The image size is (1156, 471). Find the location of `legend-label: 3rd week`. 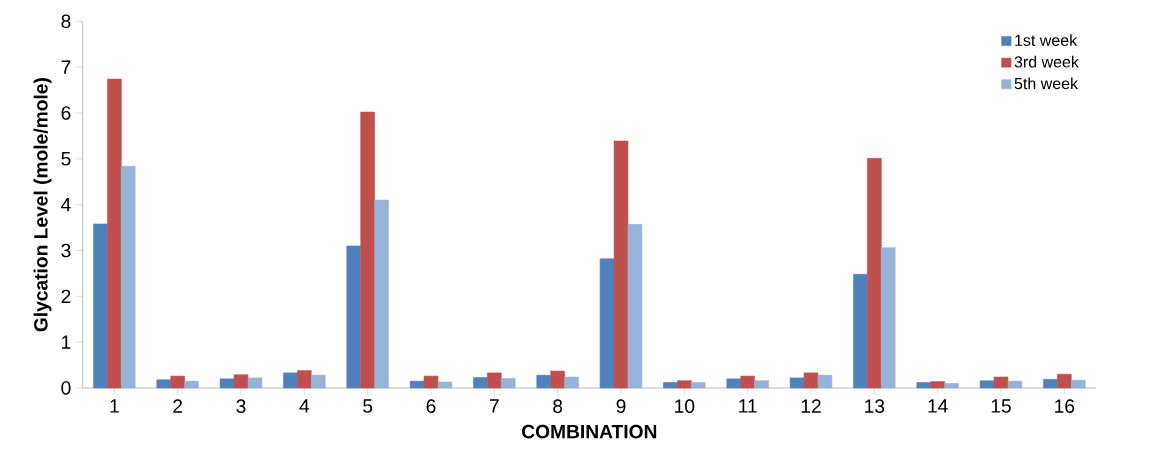

legend-label: 3rd week is located at coordinates (1046, 62).